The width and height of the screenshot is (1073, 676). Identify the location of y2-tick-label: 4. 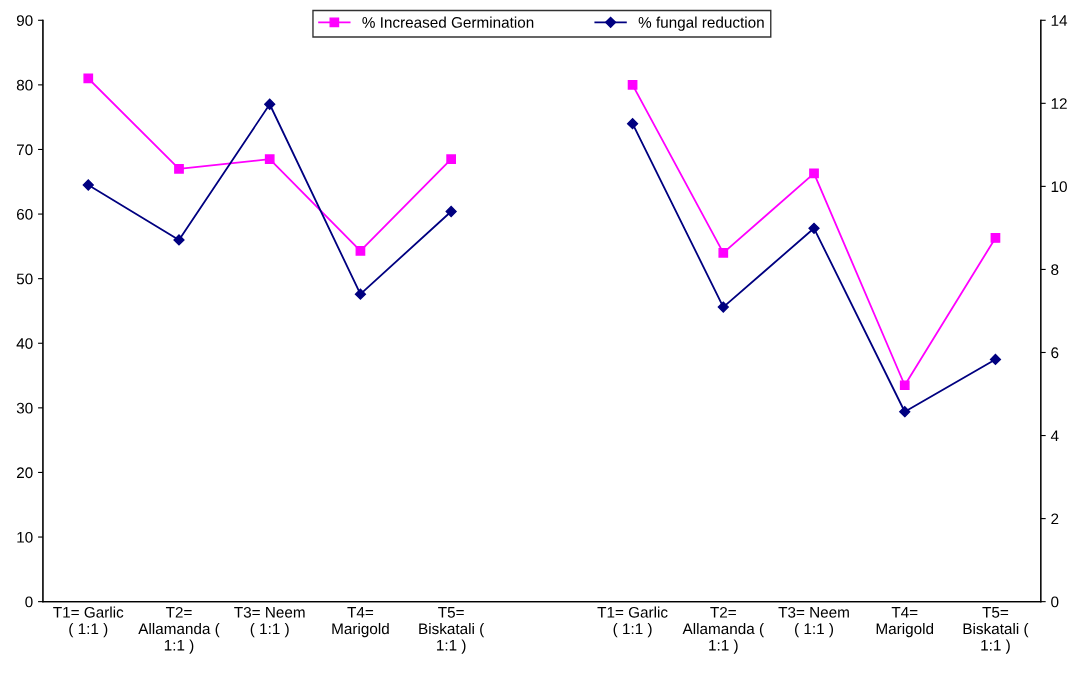
(1054, 436).